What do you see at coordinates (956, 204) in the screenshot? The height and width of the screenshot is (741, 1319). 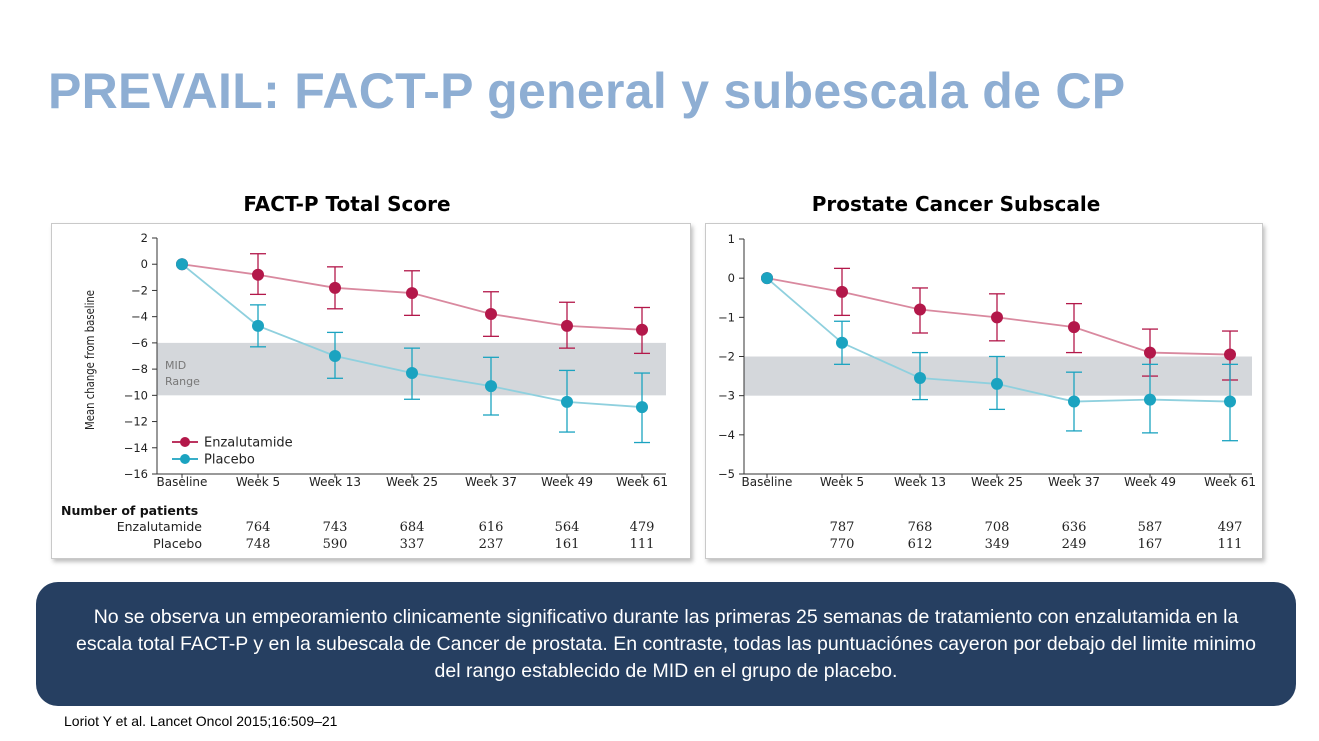 I see `chart-title-pc-subscale: Prostate Cancer Subscale` at bounding box center [956, 204].